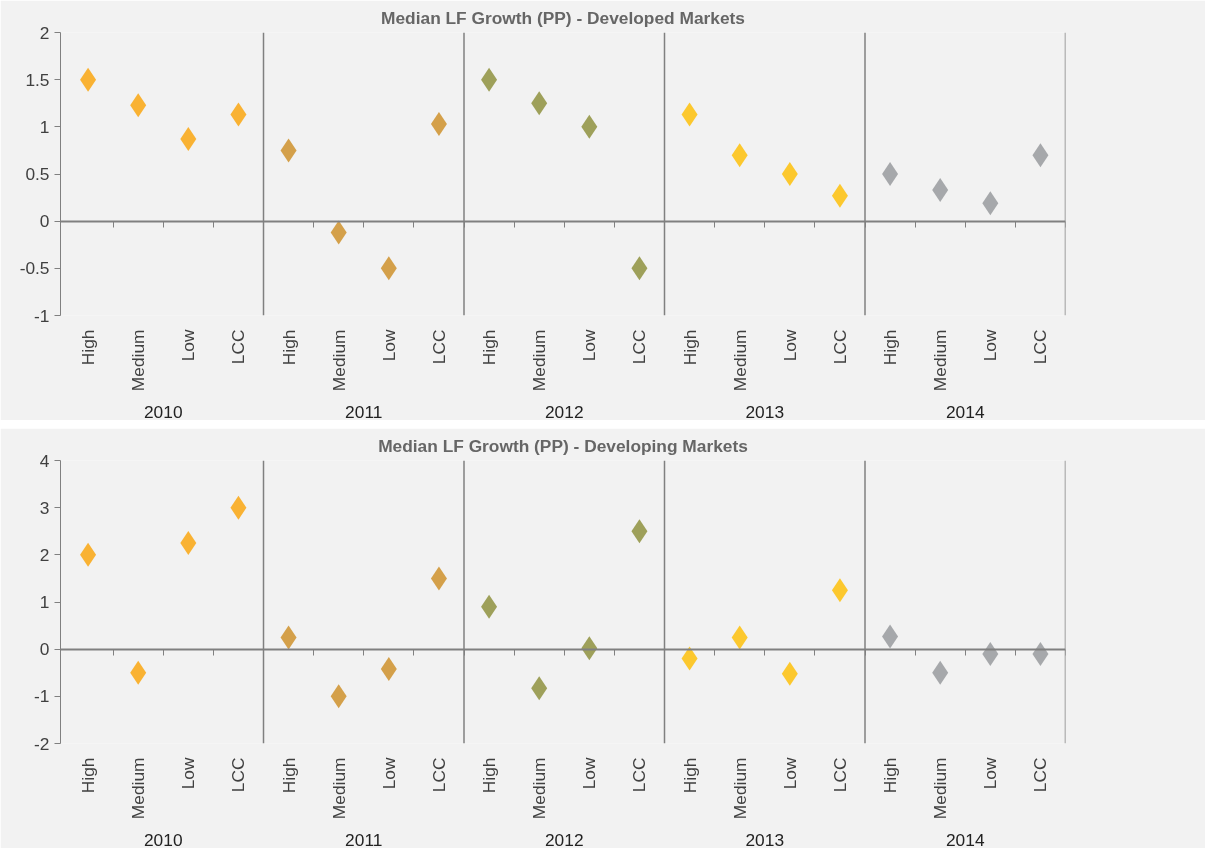 Image resolution: width=1212 pixels, height=859 pixels. I want to click on y-tick-label: 0.5, so click(37, 174).